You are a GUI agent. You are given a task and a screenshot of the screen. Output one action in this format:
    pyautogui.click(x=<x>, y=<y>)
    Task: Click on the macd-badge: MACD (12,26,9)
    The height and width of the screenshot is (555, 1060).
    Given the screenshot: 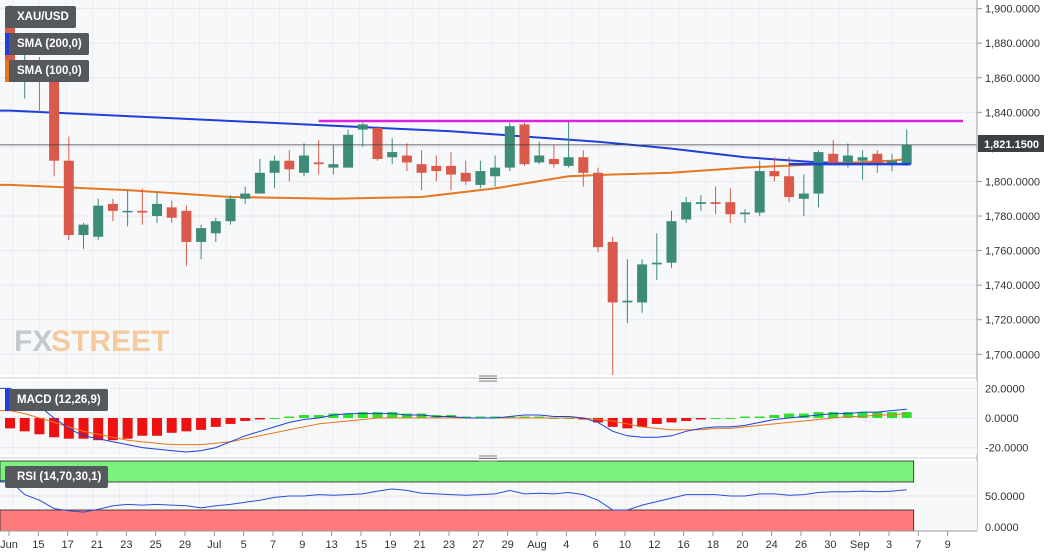 What is the action you would take?
    pyautogui.click(x=56, y=400)
    